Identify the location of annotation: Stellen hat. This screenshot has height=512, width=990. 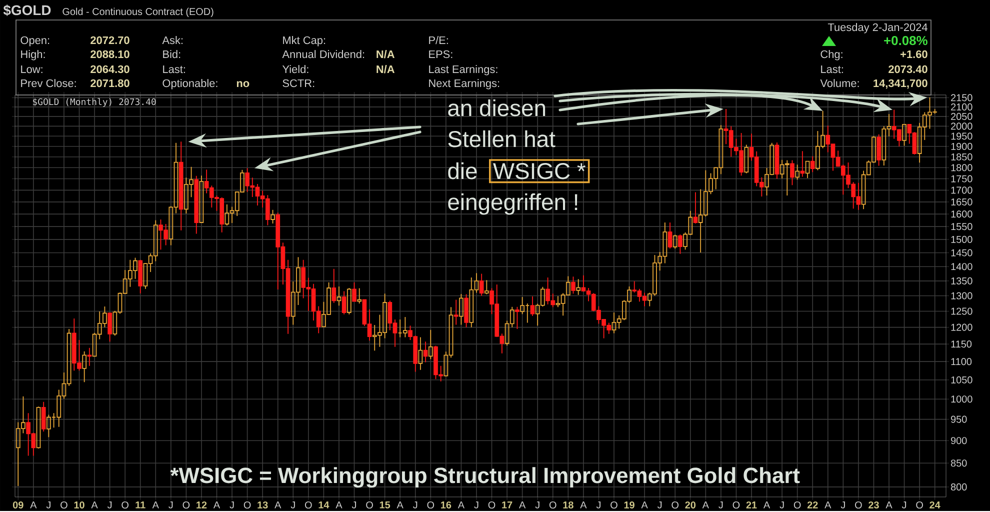
(502, 139).